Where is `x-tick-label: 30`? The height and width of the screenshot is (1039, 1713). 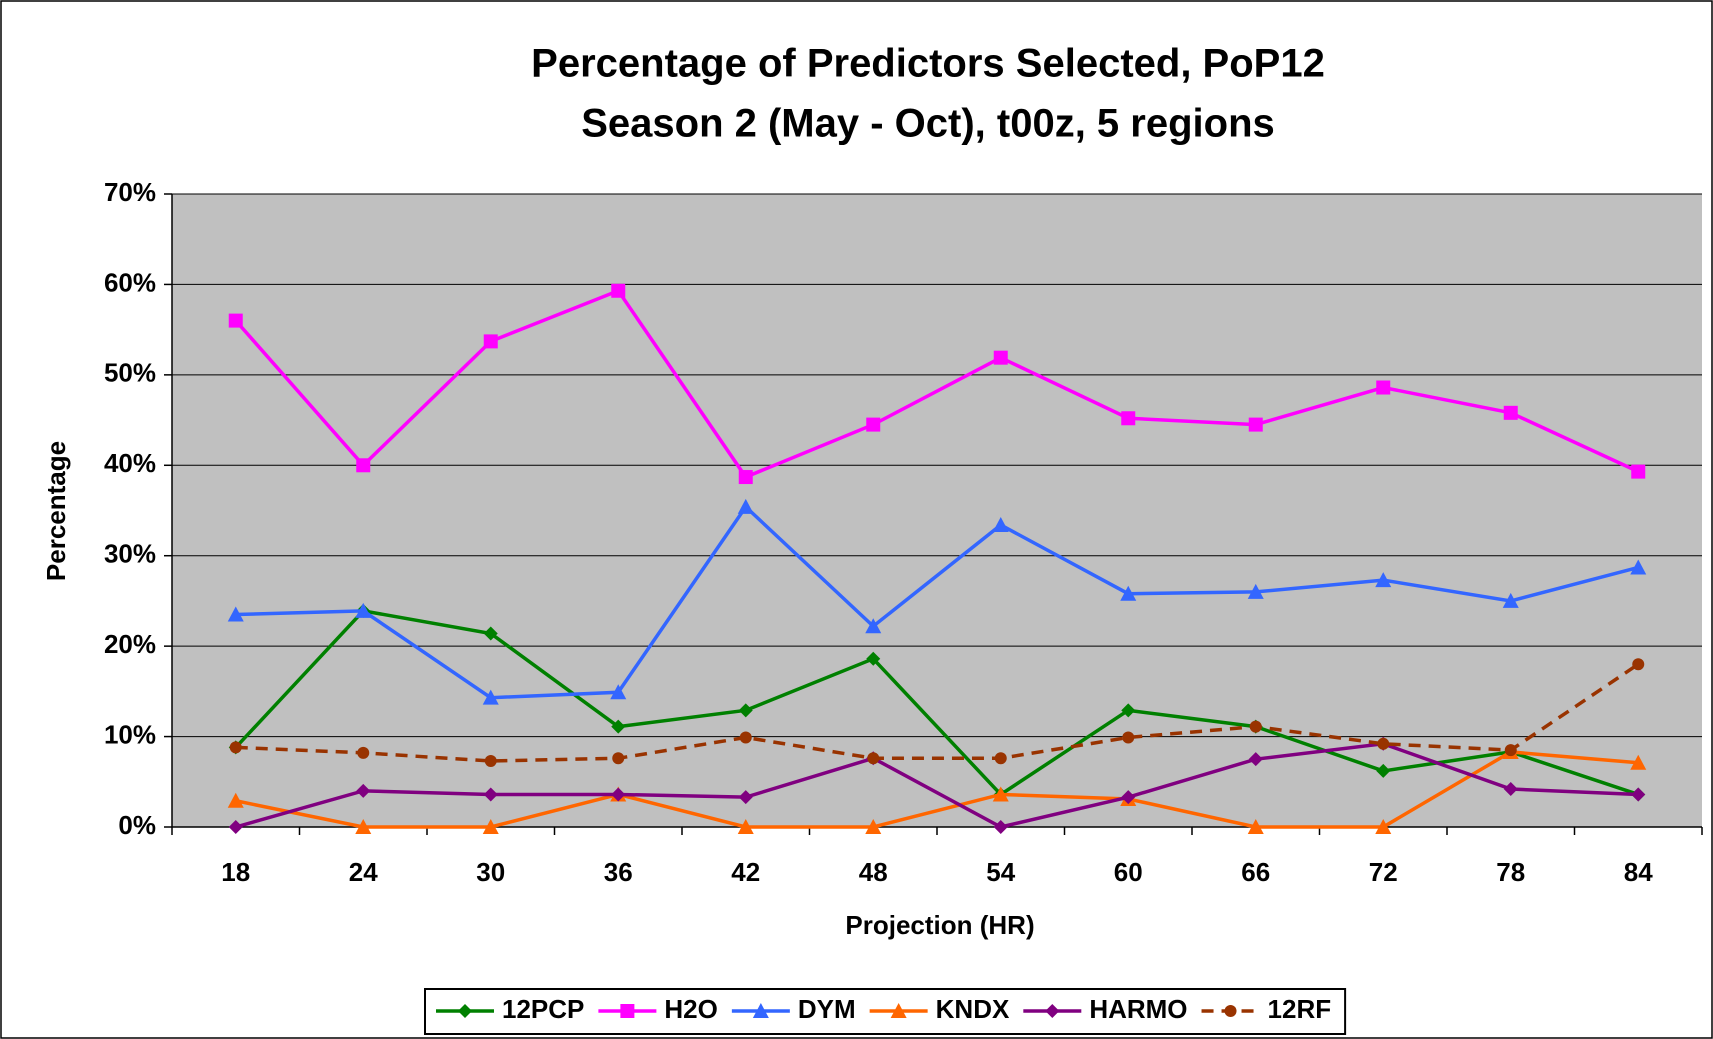 x-tick-label: 30 is located at coordinates (490, 872).